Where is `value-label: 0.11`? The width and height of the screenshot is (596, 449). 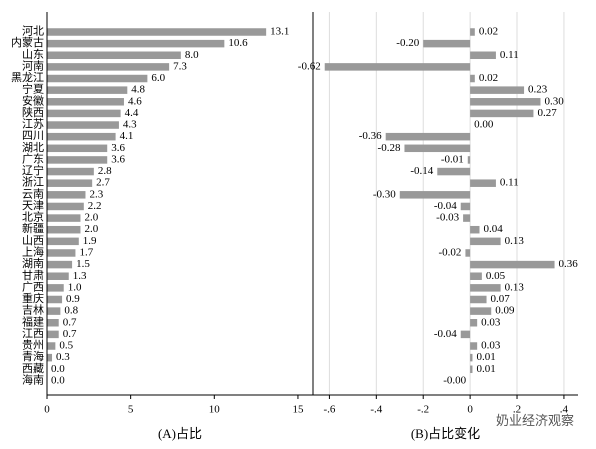 value-label: 0.11 is located at coordinates (509, 183).